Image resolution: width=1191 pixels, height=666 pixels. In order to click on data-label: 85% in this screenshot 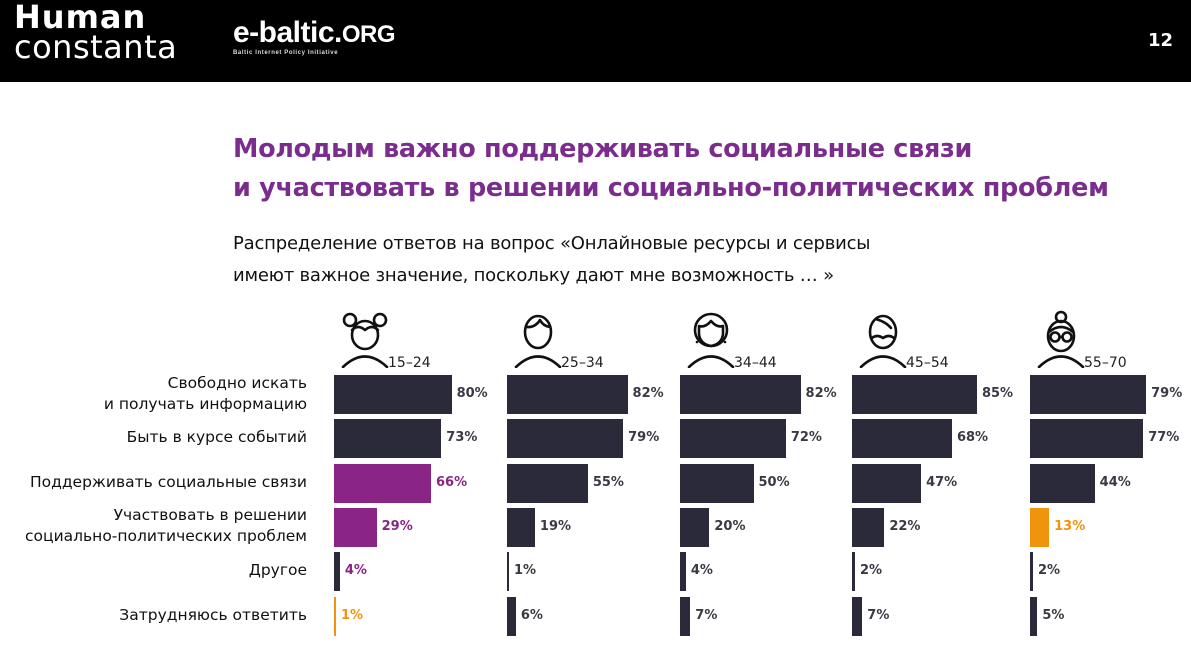, I will do `click(997, 393)`.